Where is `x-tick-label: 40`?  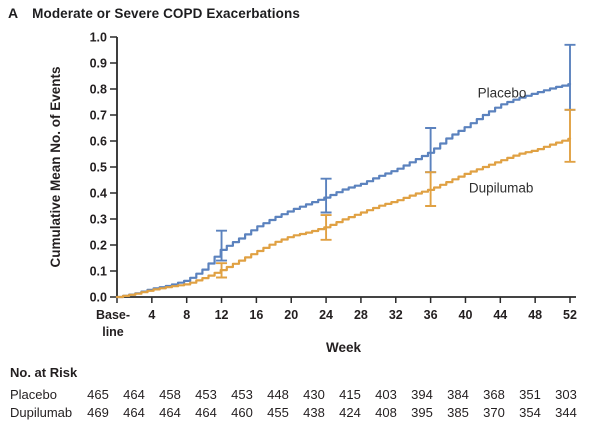
x-tick-label: 40 is located at coordinates (466, 315).